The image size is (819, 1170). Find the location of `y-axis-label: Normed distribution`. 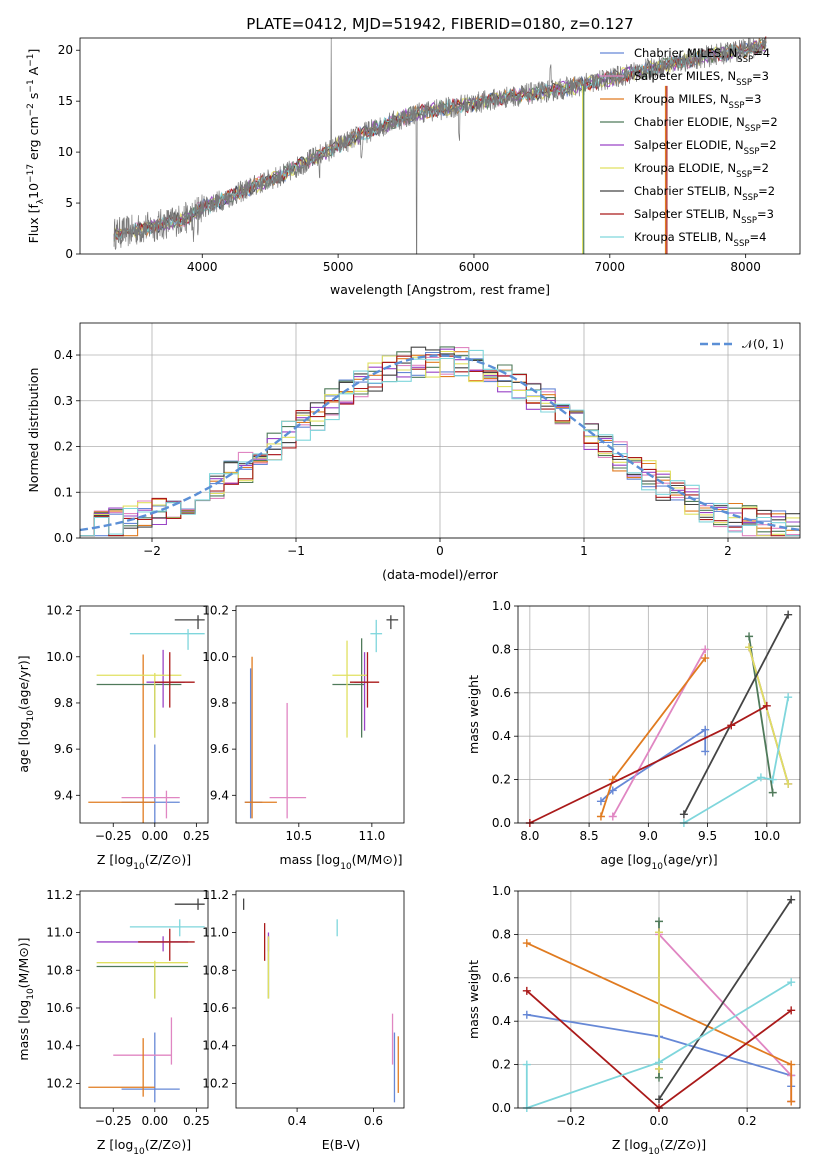

y-axis-label: Normed distribution is located at coordinates (33, 430).